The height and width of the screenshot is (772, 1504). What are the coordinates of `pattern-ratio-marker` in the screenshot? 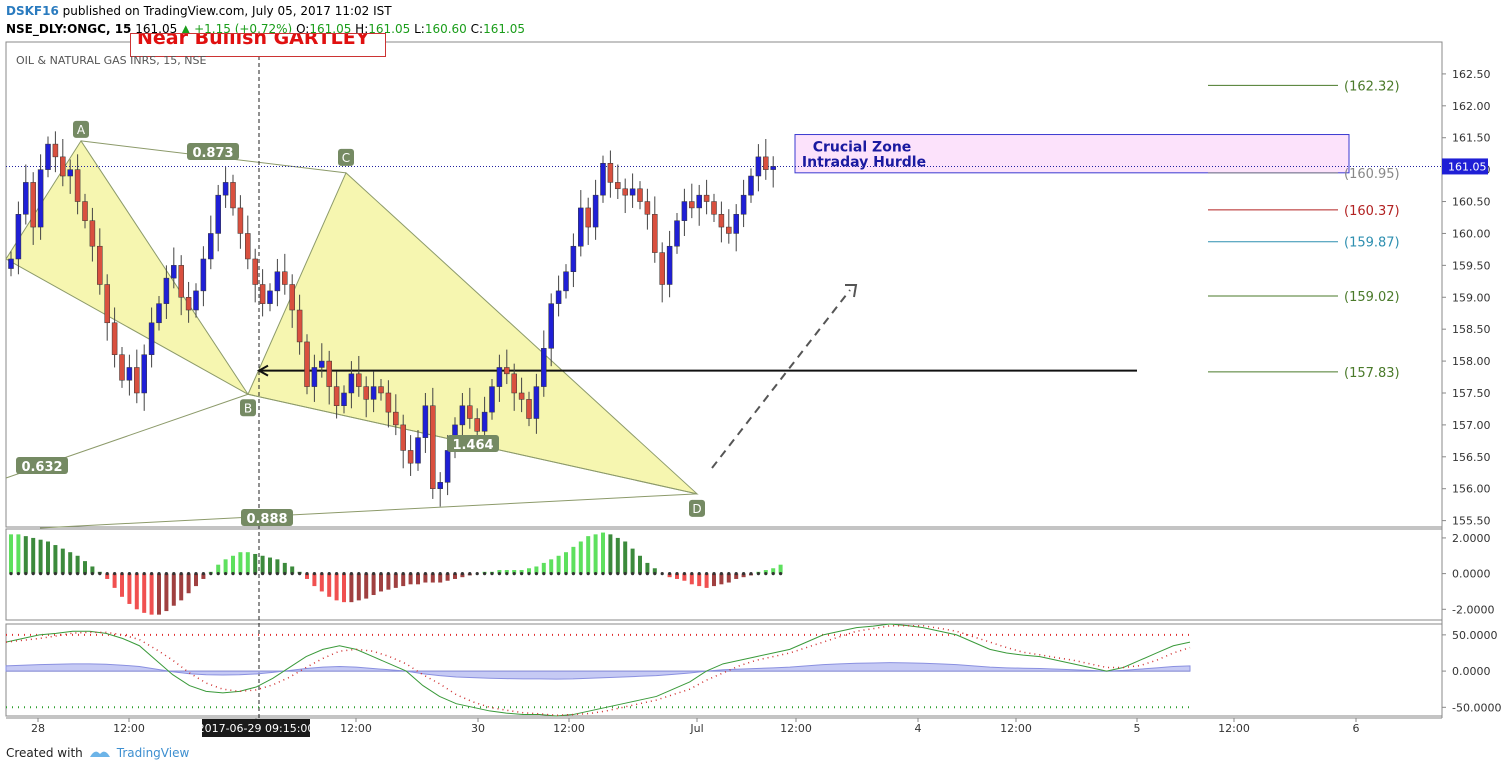 It's located at (473, 443).